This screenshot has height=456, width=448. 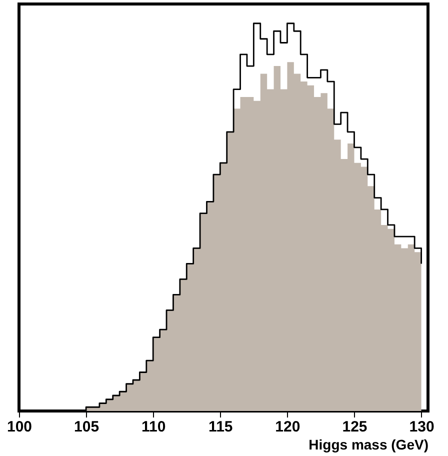 I want to click on x-tick-label: 100, so click(x=19, y=427).